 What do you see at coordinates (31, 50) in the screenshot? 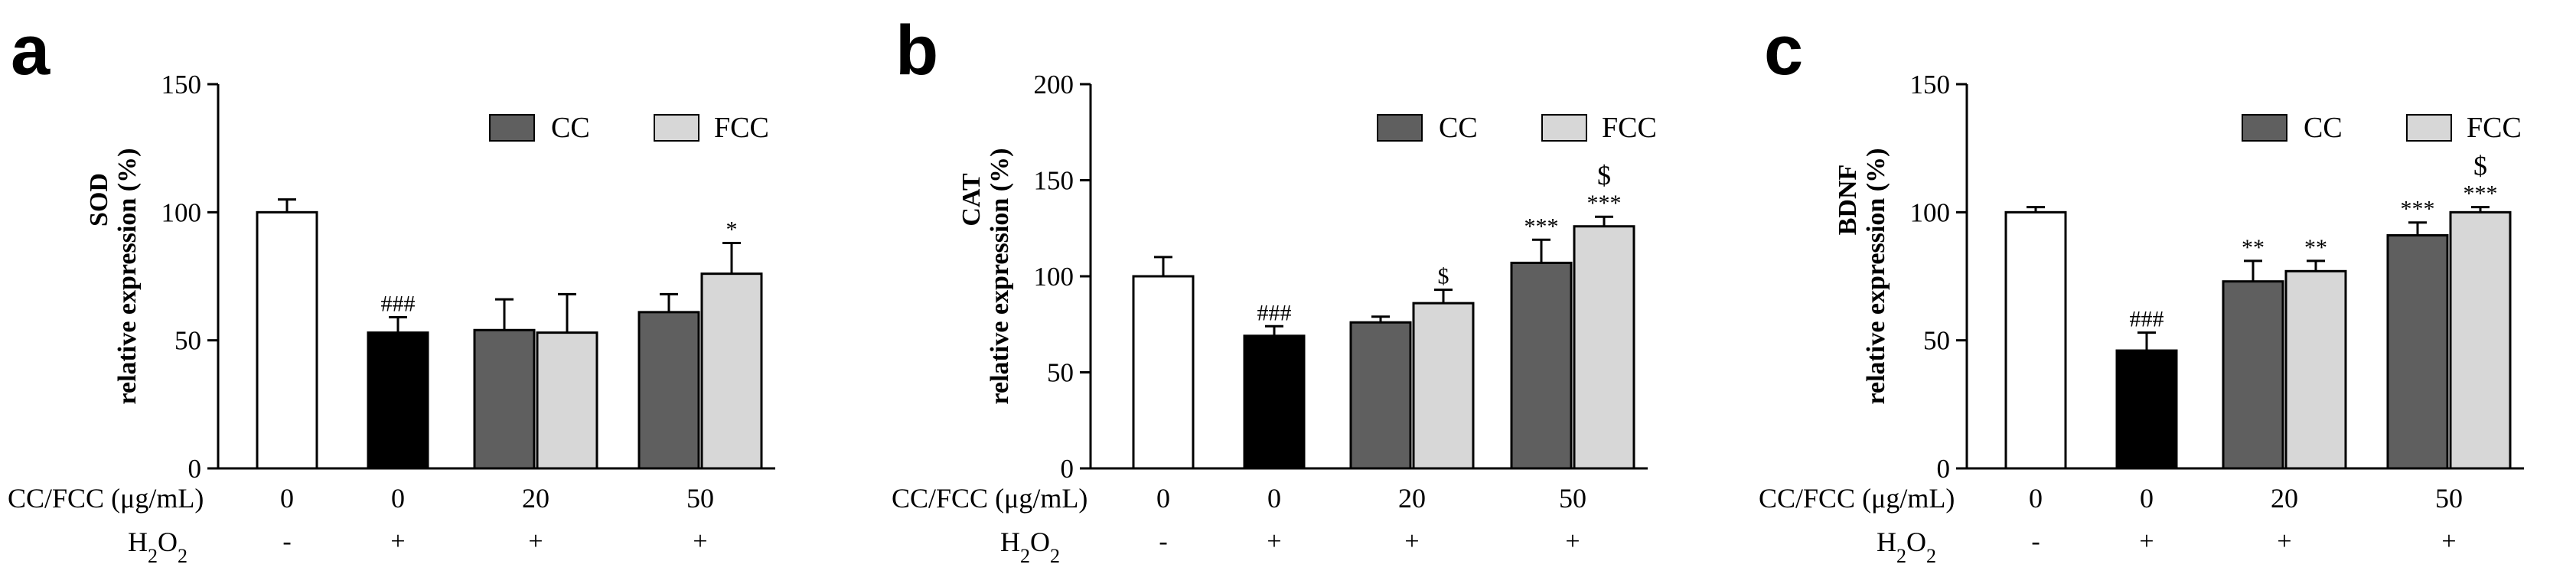
I see `panel-letter: a` at bounding box center [31, 50].